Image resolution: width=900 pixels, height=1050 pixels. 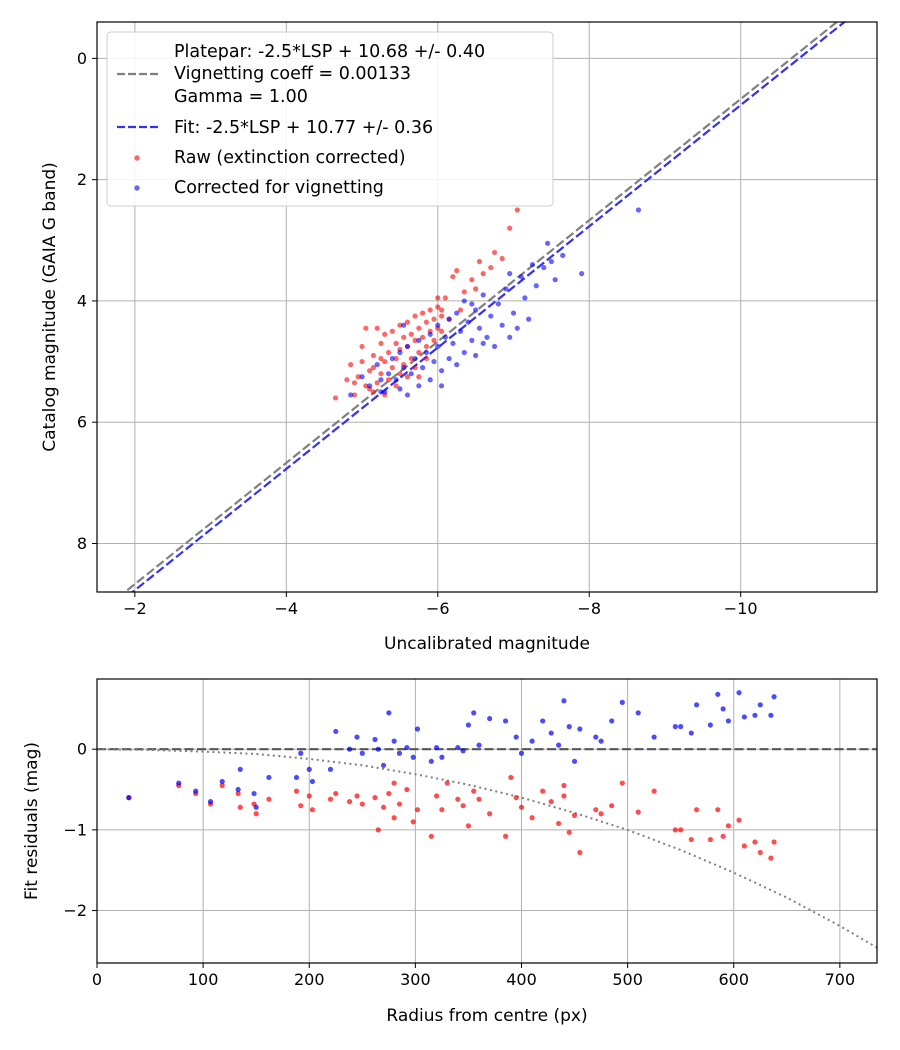 What do you see at coordinates (279, 188) in the screenshot?
I see `legend-corrected: Corrected for vignetting` at bounding box center [279, 188].